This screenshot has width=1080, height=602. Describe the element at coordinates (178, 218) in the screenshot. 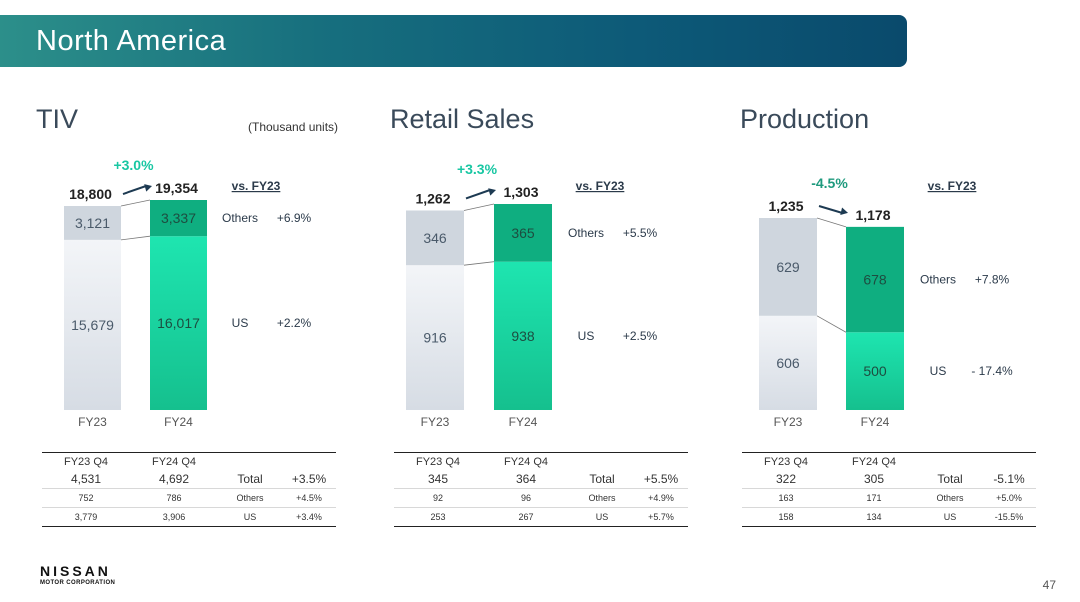

I see `tiv-bar-fy24-others` at that location.